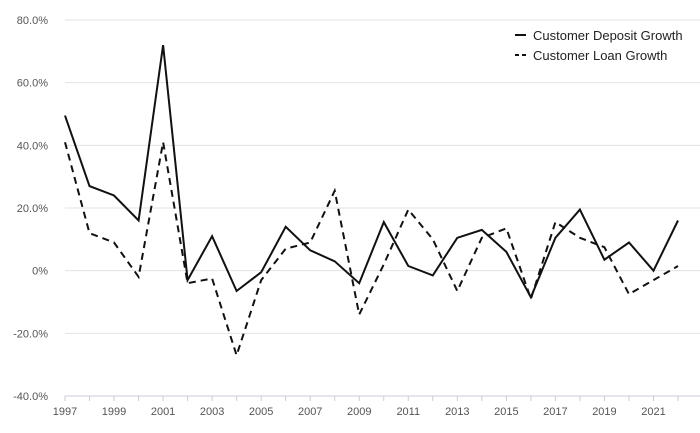  What do you see at coordinates (457, 412) in the screenshot?
I see `x-tick-label: 2013` at bounding box center [457, 412].